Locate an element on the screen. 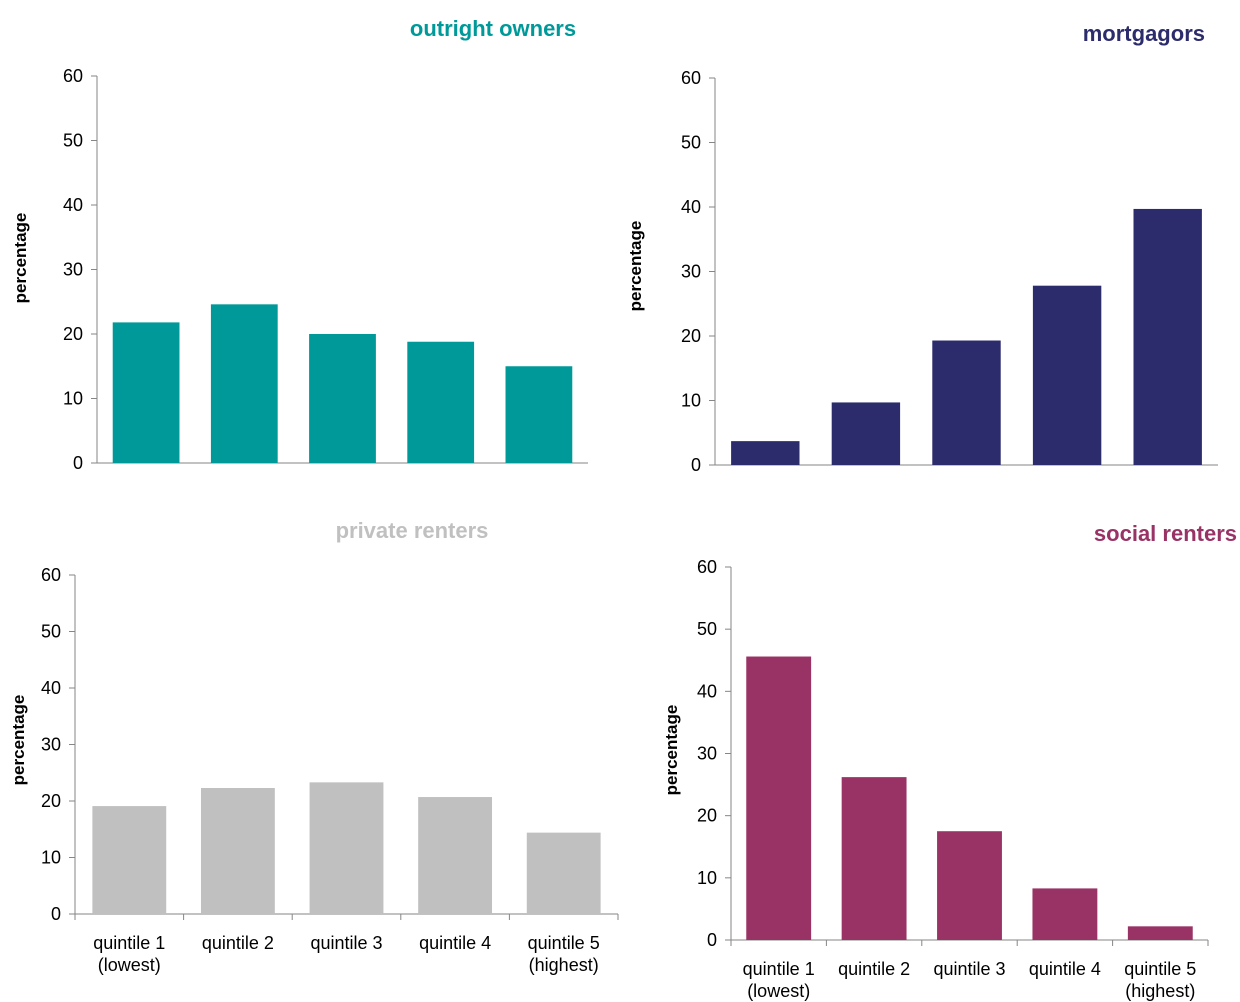  chart-3-x-tick-label: (highest) is located at coordinates (564, 965).